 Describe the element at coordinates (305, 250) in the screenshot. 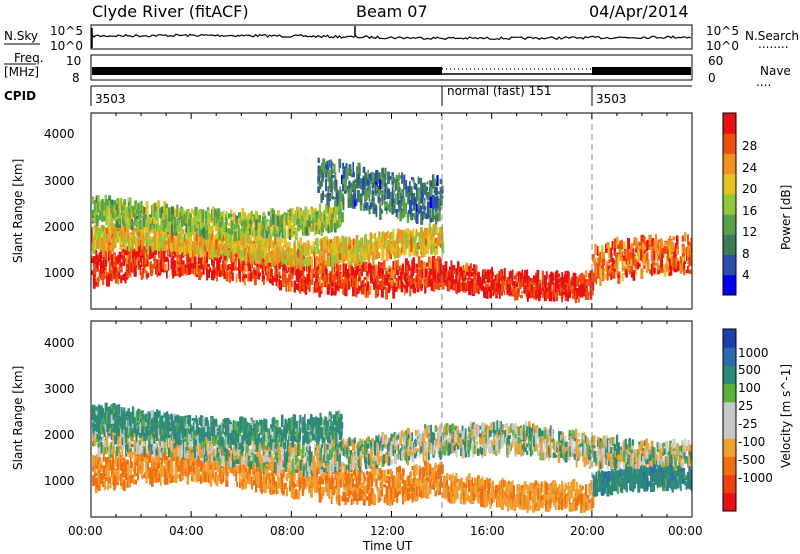

I see `power-cell-1934` at that location.